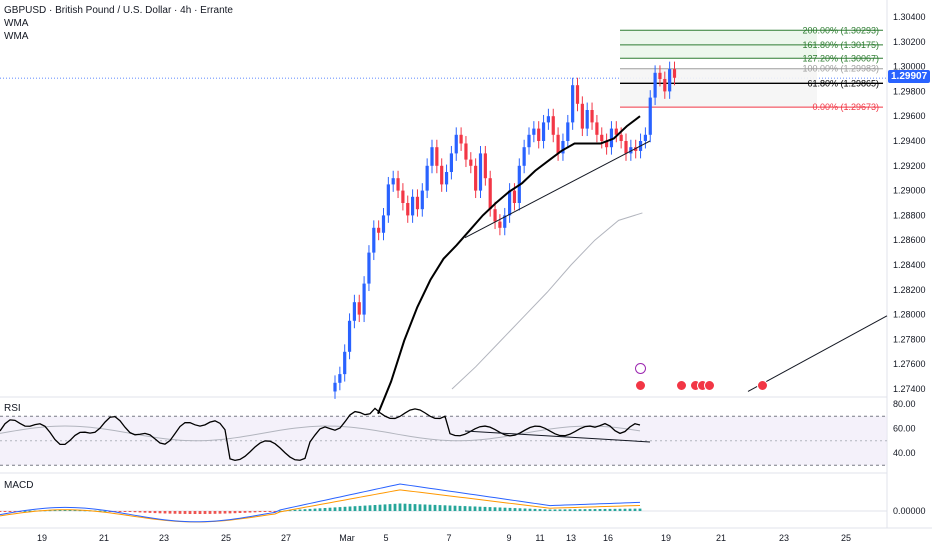  What do you see at coordinates (19, 485) in the screenshot?
I see `macd-pane-label: MACD` at bounding box center [19, 485].